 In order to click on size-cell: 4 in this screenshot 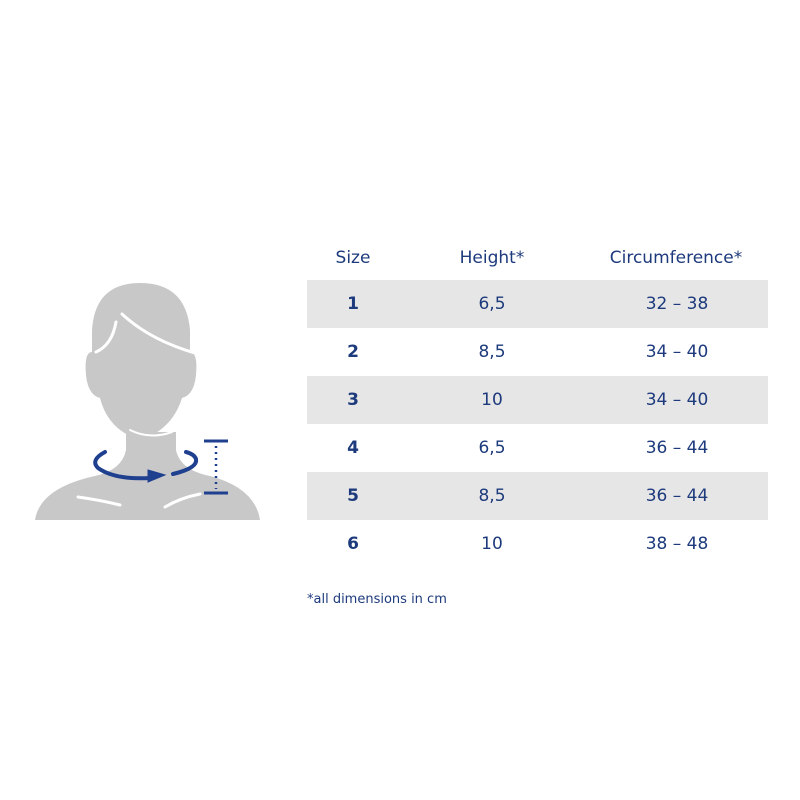, I will do `click(353, 448)`.